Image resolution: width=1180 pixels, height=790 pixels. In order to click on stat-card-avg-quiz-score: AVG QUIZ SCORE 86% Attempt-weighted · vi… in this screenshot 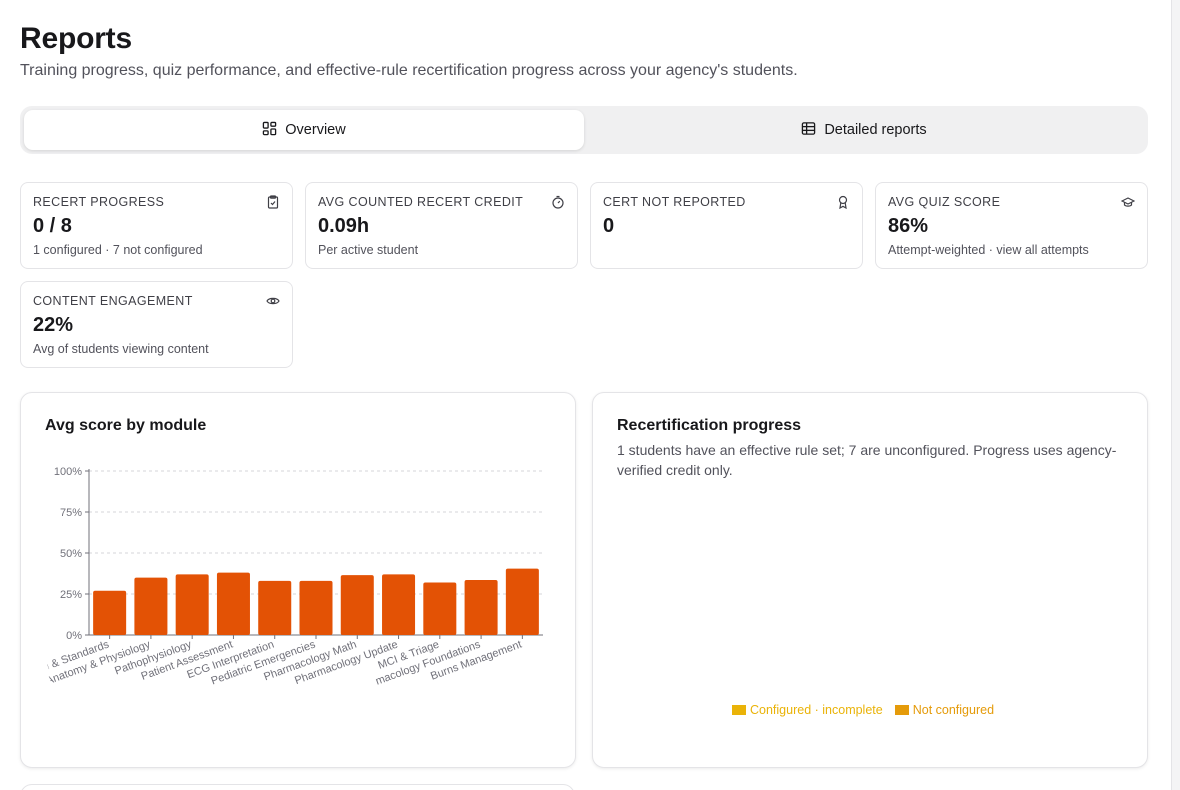, I will do `click(1011, 225)`.